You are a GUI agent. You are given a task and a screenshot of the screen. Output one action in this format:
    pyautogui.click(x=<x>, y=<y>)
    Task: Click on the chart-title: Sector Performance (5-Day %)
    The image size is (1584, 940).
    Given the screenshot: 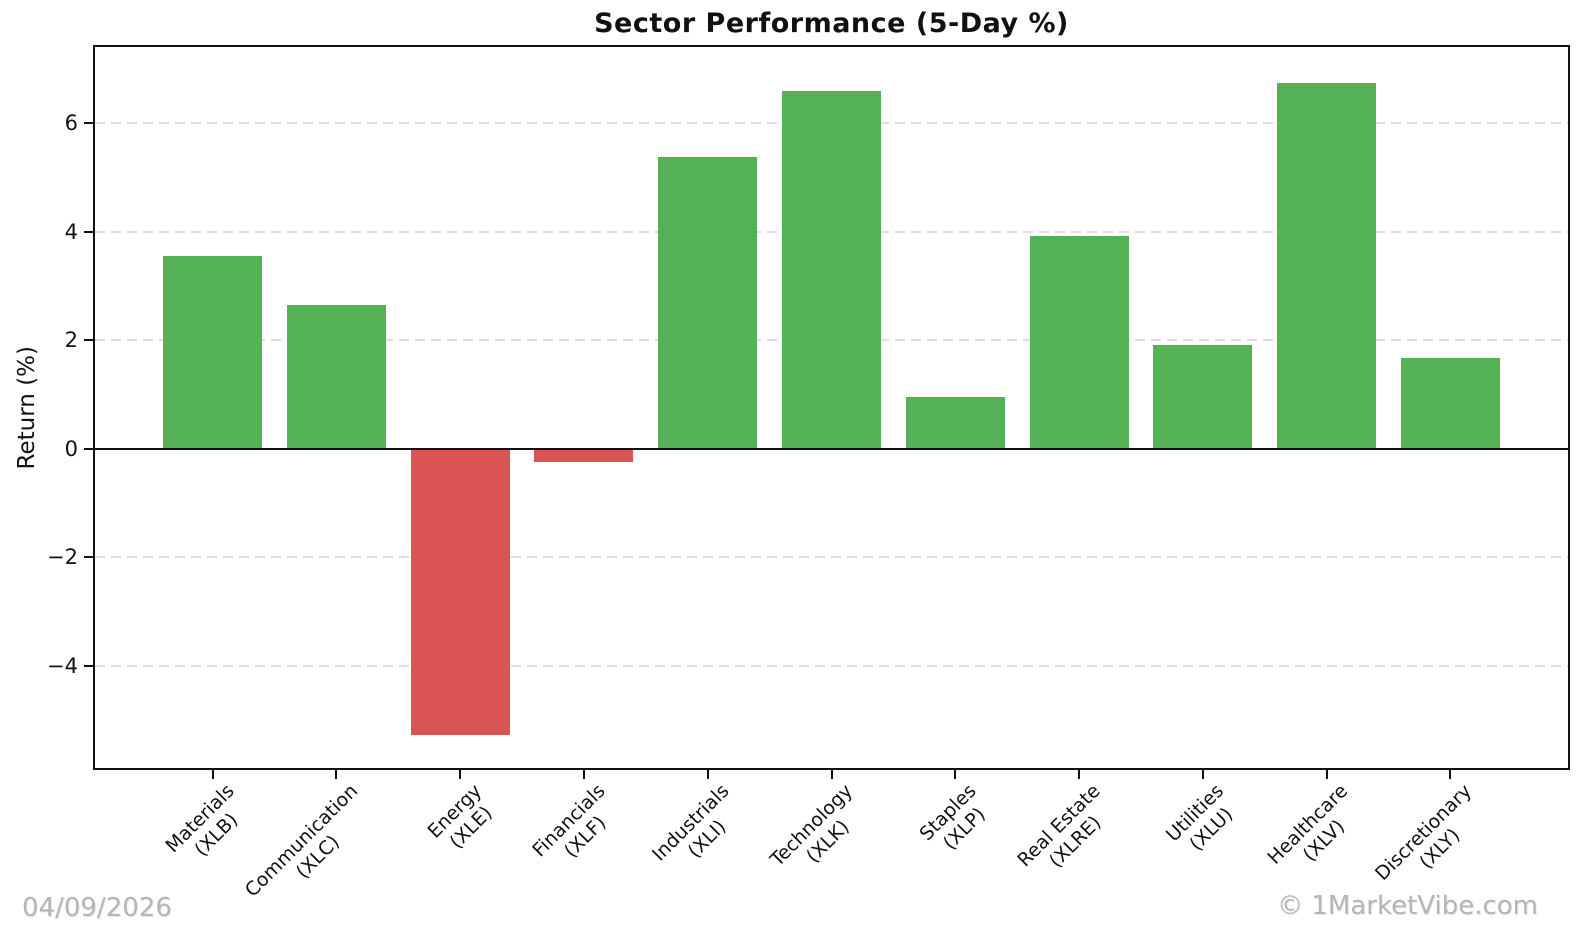 What is the action you would take?
    pyautogui.click(x=831, y=23)
    